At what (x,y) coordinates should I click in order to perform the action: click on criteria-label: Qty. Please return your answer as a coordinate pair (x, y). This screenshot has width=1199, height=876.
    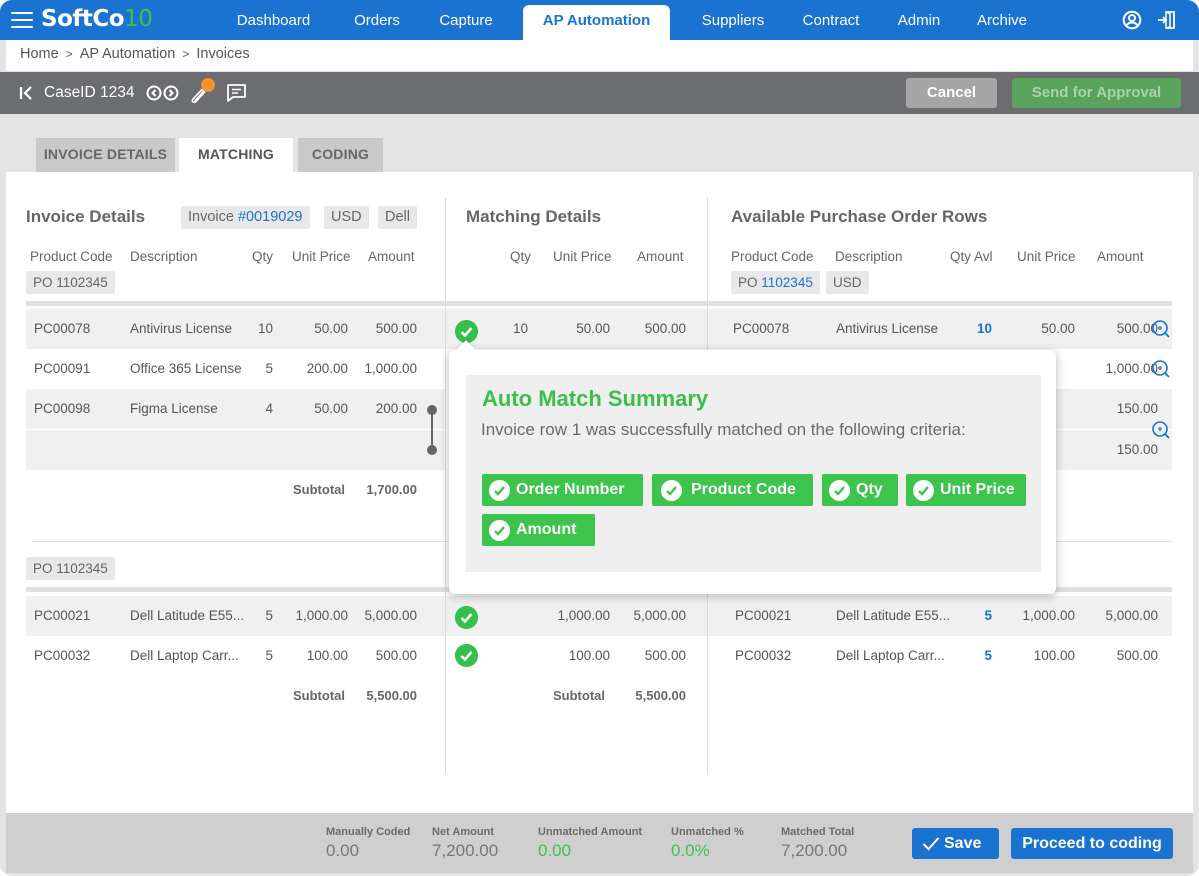
    Looking at the image, I should click on (869, 489).